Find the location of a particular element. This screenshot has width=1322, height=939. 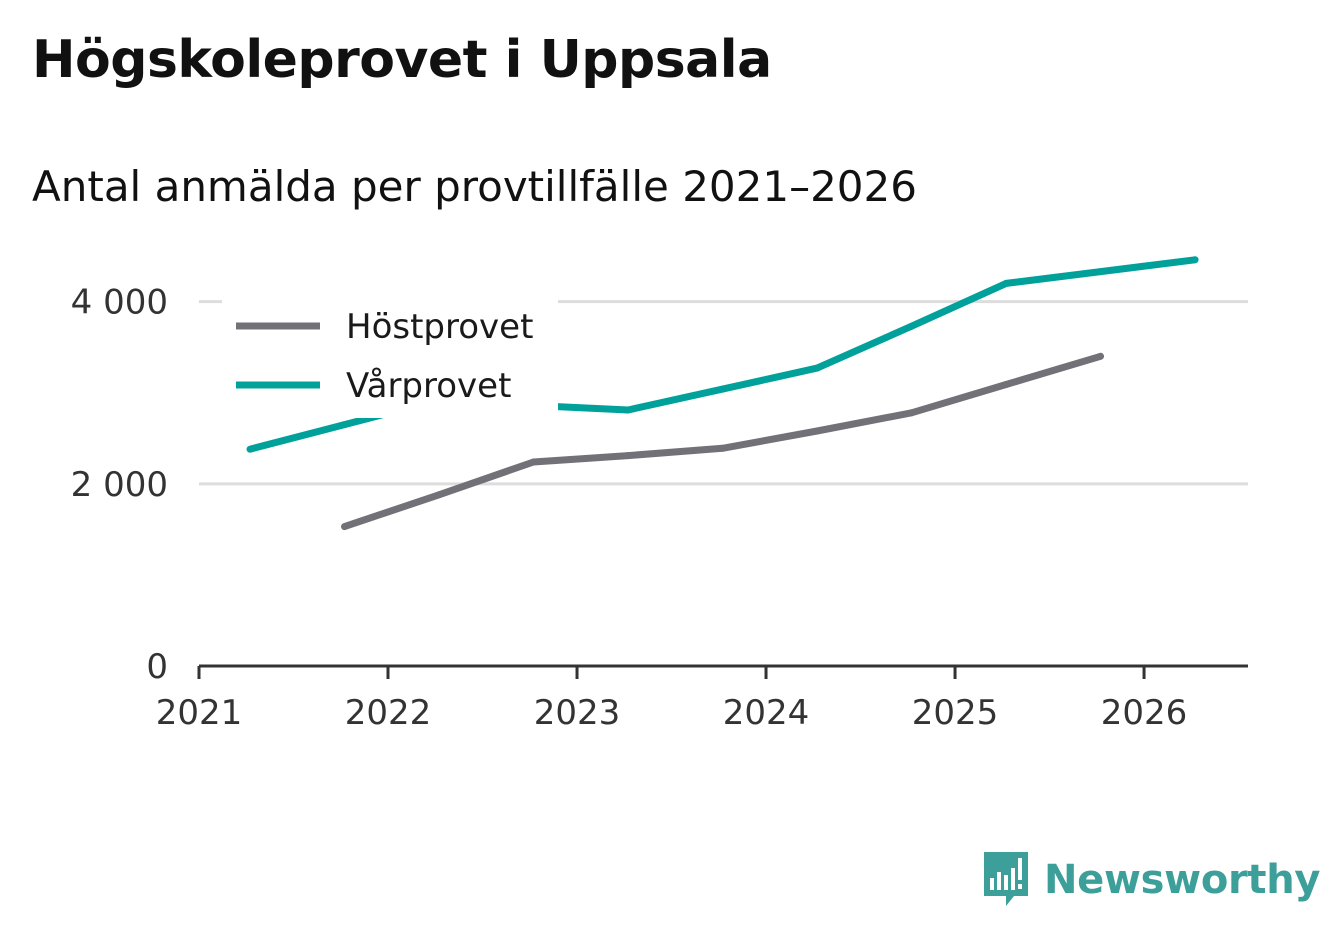

x-axis: 2021 2022 2023 2024 2025 2026 is located at coordinates (702, 698).